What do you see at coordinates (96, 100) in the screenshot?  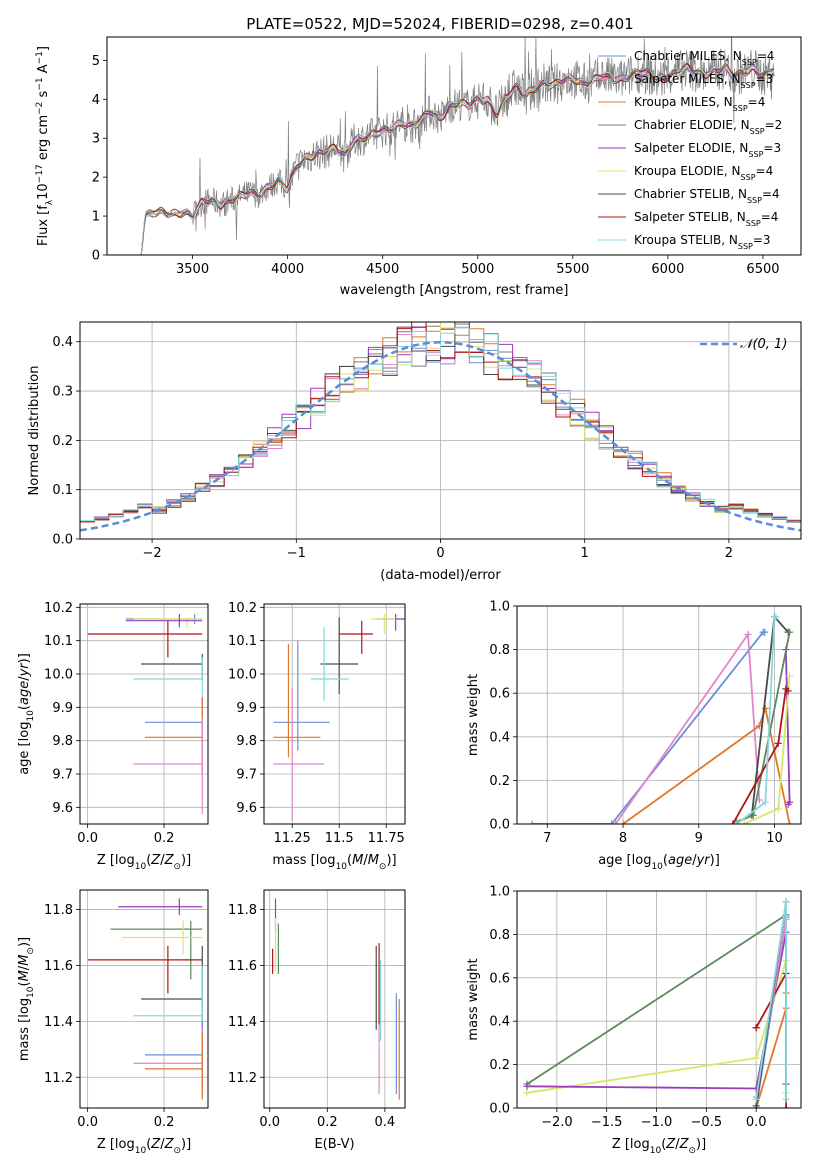 I see `y-tick-label: 4` at bounding box center [96, 100].